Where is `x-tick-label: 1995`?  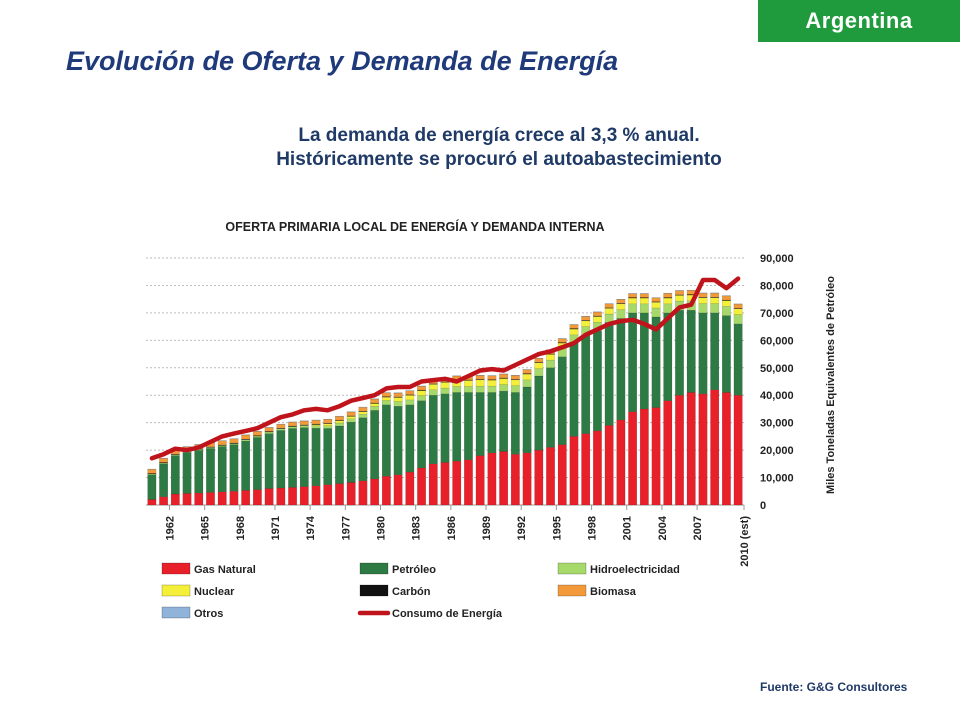
x-tick-label: 1995 is located at coordinates (557, 528).